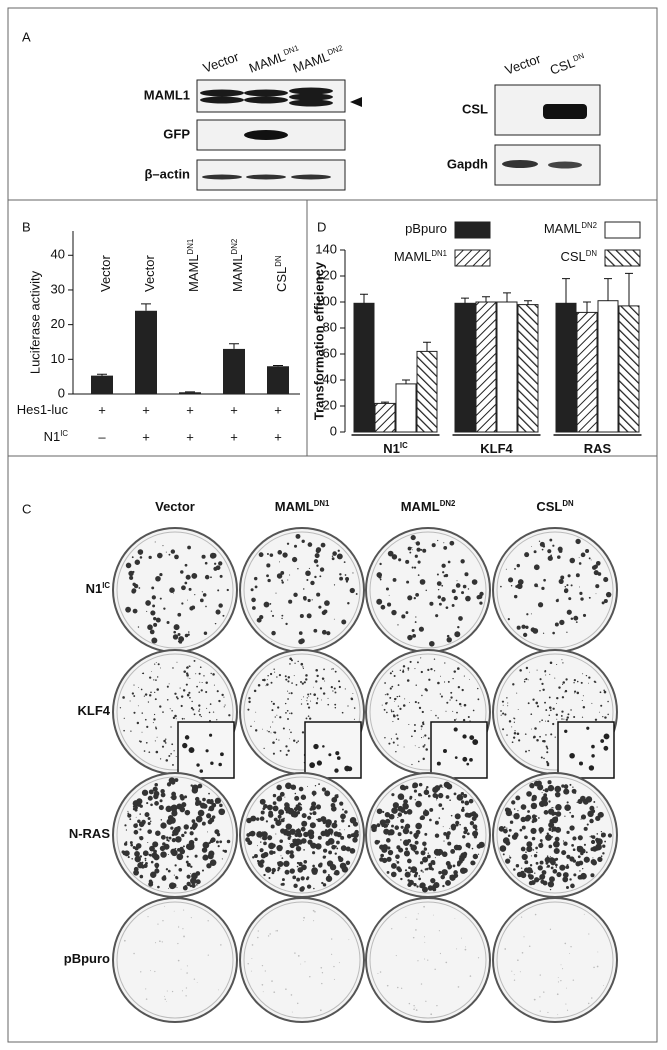 The image size is (667, 1050). Describe the element at coordinates (43, 409) in the screenshot. I see `condition-label: Hes1-luc` at that location.